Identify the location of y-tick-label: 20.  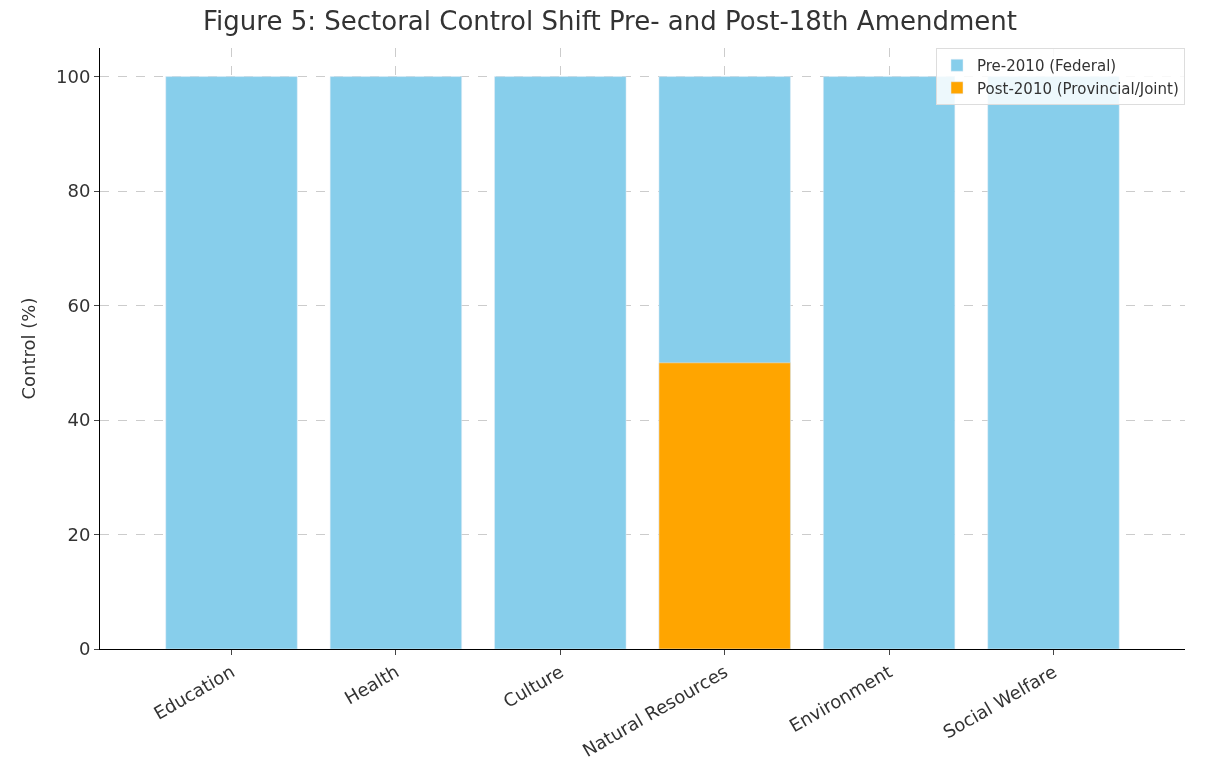
(79, 534).